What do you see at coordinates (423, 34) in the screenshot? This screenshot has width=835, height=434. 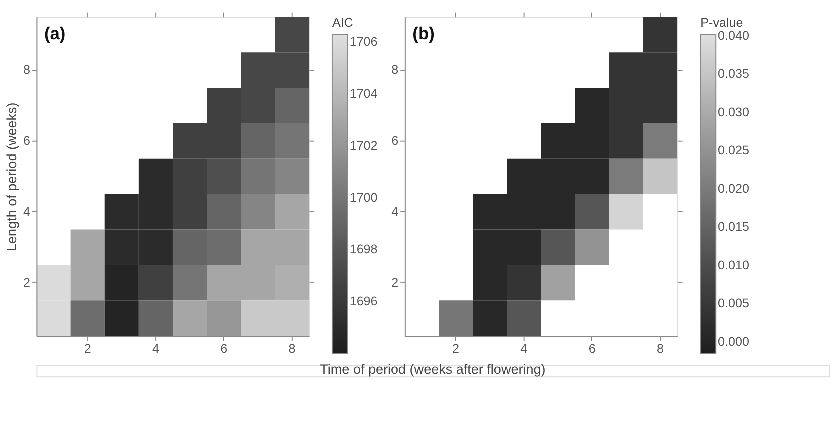 I see `chart-title: (b)` at bounding box center [423, 34].